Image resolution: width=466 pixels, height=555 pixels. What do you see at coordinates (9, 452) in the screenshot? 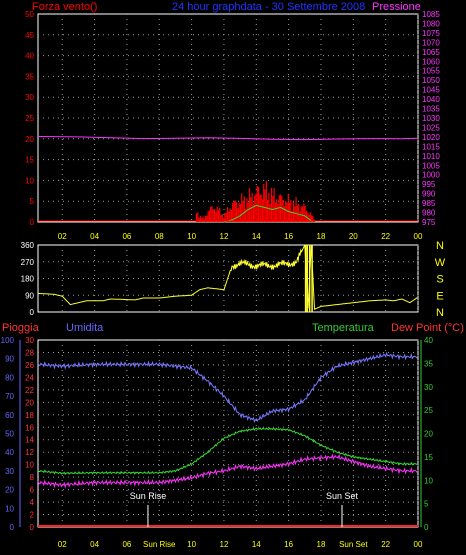
I see `humidity-tick-label: 40` at bounding box center [9, 452].